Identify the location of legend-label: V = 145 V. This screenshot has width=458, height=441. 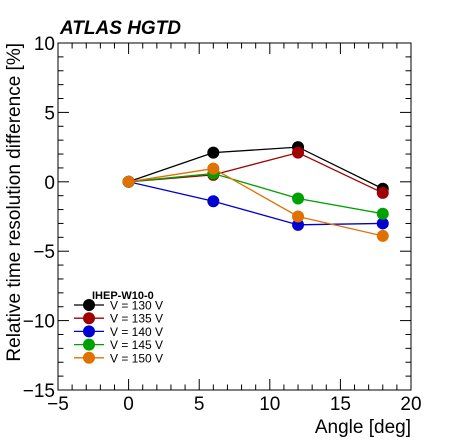
(136, 345).